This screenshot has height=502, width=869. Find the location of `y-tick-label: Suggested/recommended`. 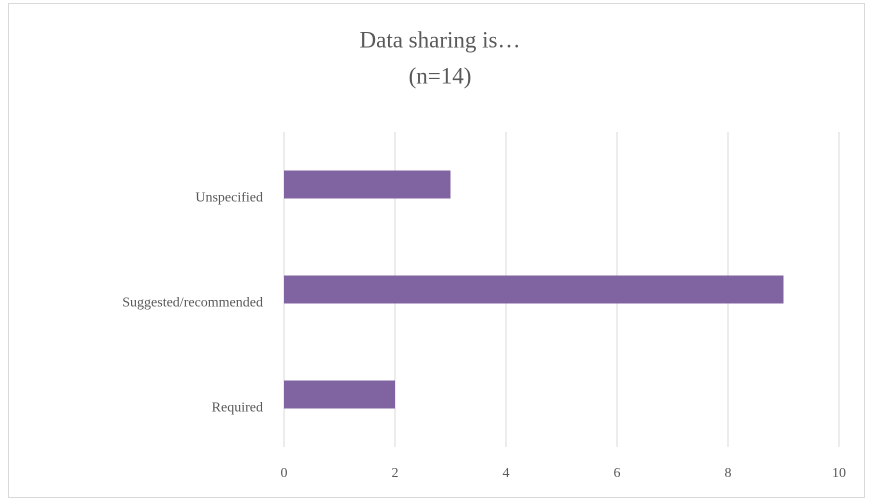

y-tick-label: Suggested/recommended is located at coordinates (192, 303).